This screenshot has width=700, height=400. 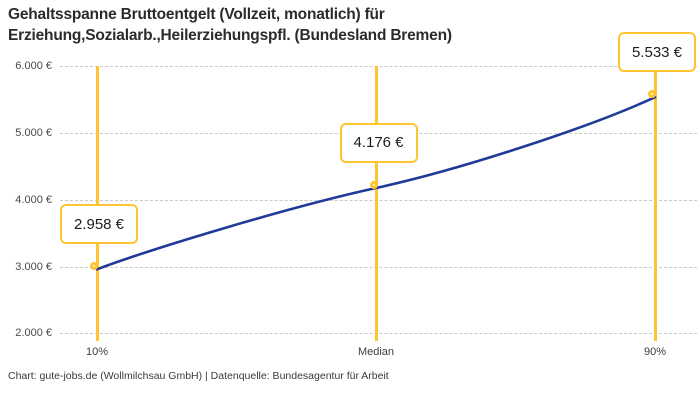 I want to click on x-tick-label-10: 10%, so click(x=97, y=352).